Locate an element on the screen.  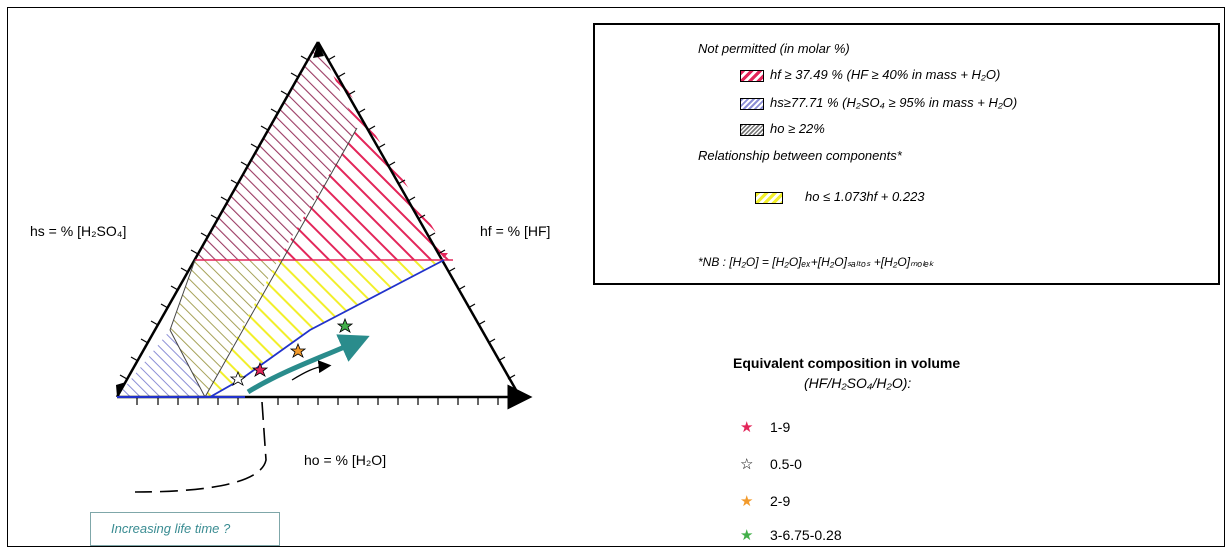
hs-ho-limit-line is located at coordinates (281, 262).